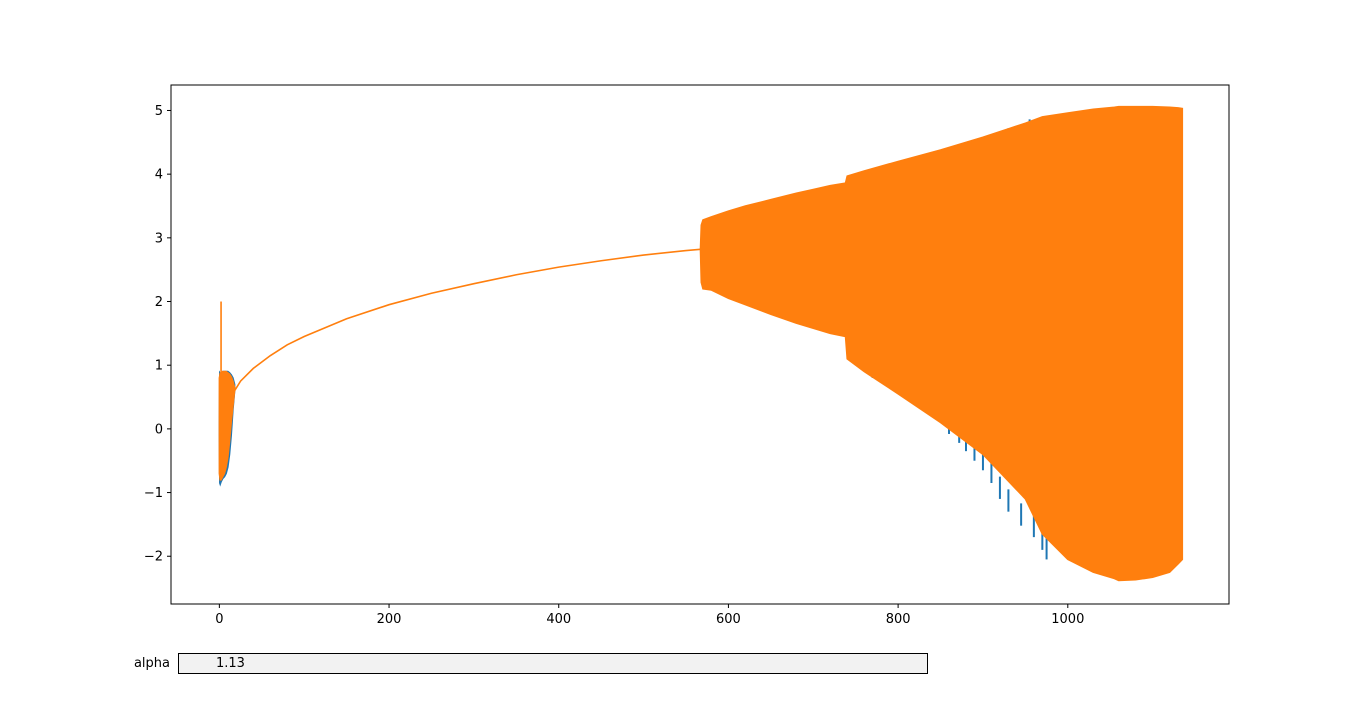 Image resolution: width=1366 pixels, height=710 pixels. What do you see at coordinates (1067, 619) in the screenshot?
I see `x-tick-label: 1000` at bounding box center [1067, 619].